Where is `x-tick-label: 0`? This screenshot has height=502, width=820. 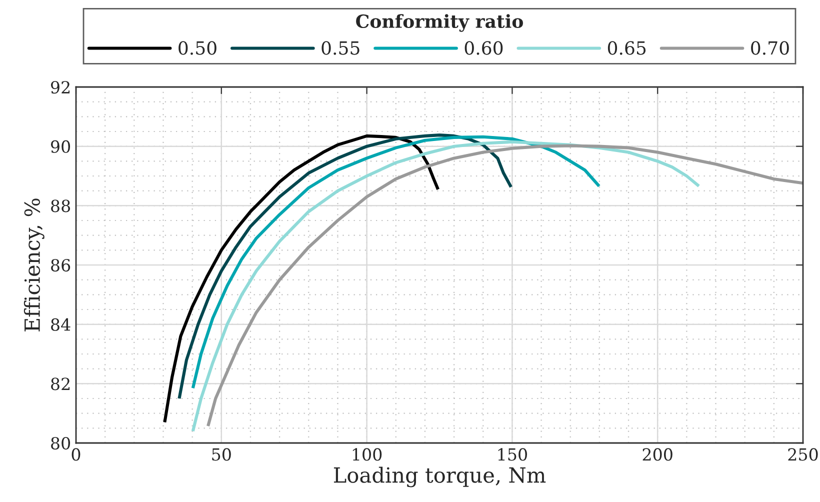 x-tick-label: 0 is located at coordinates (76, 454).